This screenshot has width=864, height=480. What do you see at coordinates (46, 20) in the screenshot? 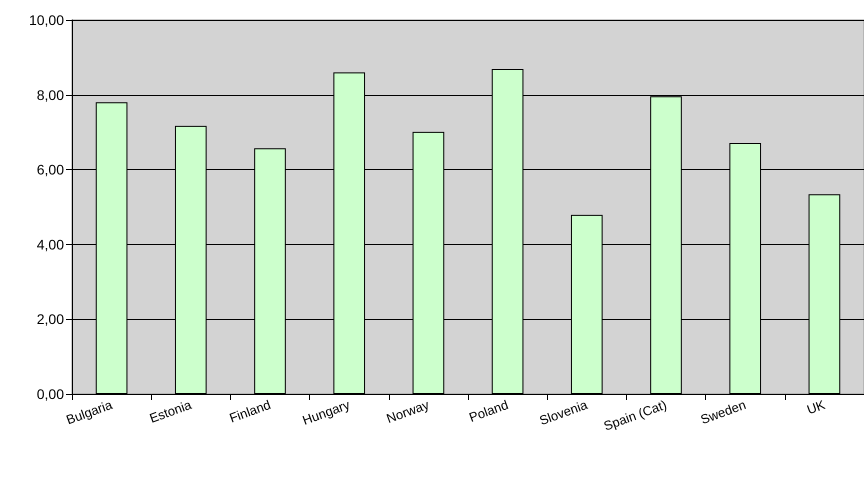
I see `y-tick-label: 10,00` at bounding box center [46, 20].